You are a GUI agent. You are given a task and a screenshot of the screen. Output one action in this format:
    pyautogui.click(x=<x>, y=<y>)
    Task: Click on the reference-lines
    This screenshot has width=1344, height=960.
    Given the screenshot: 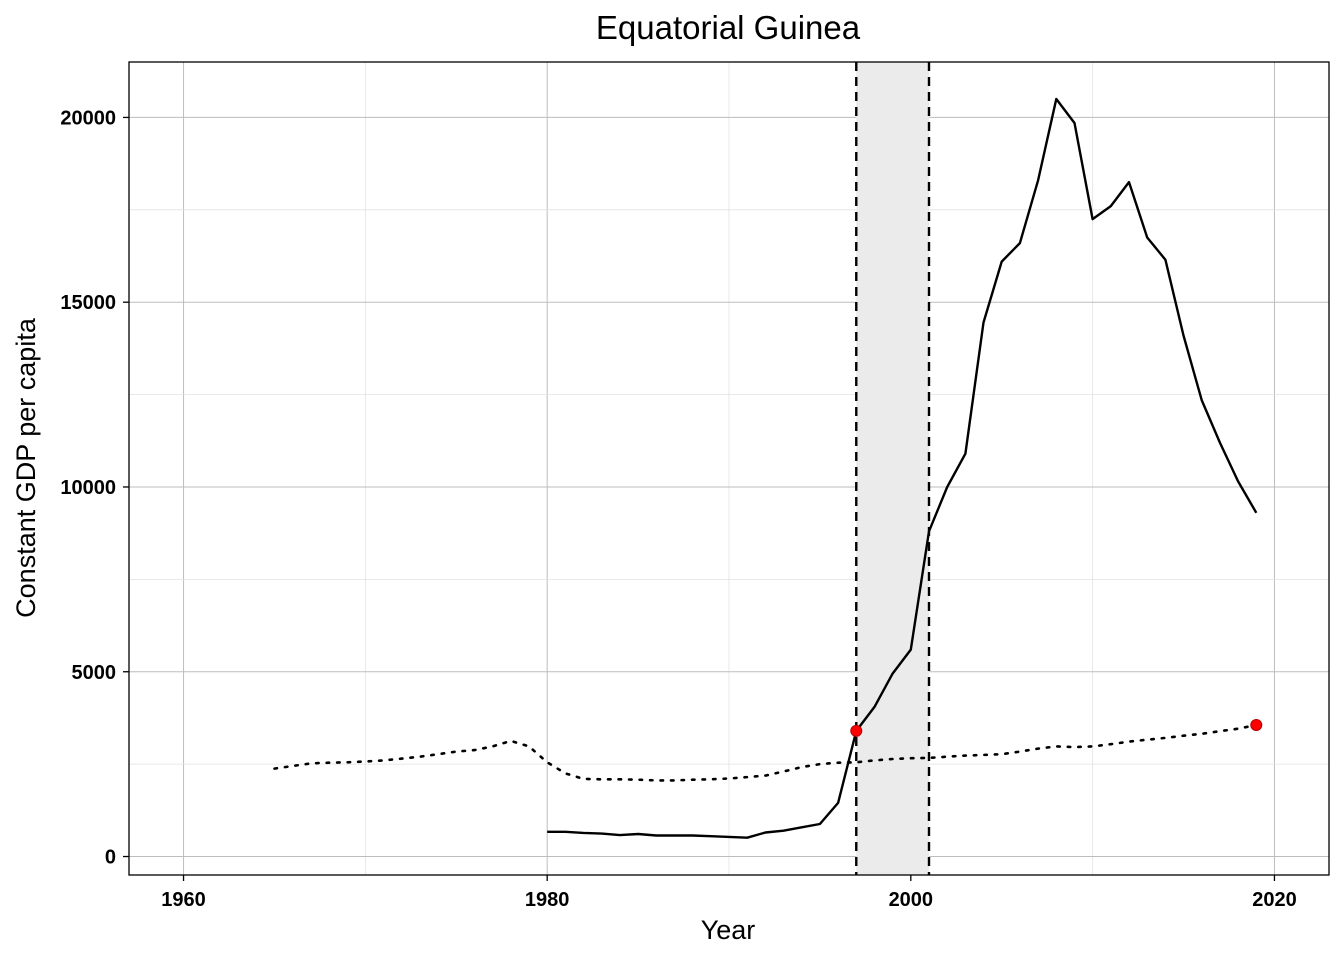 What is the action you would take?
    pyautogui.click(x=893, y=468)
    